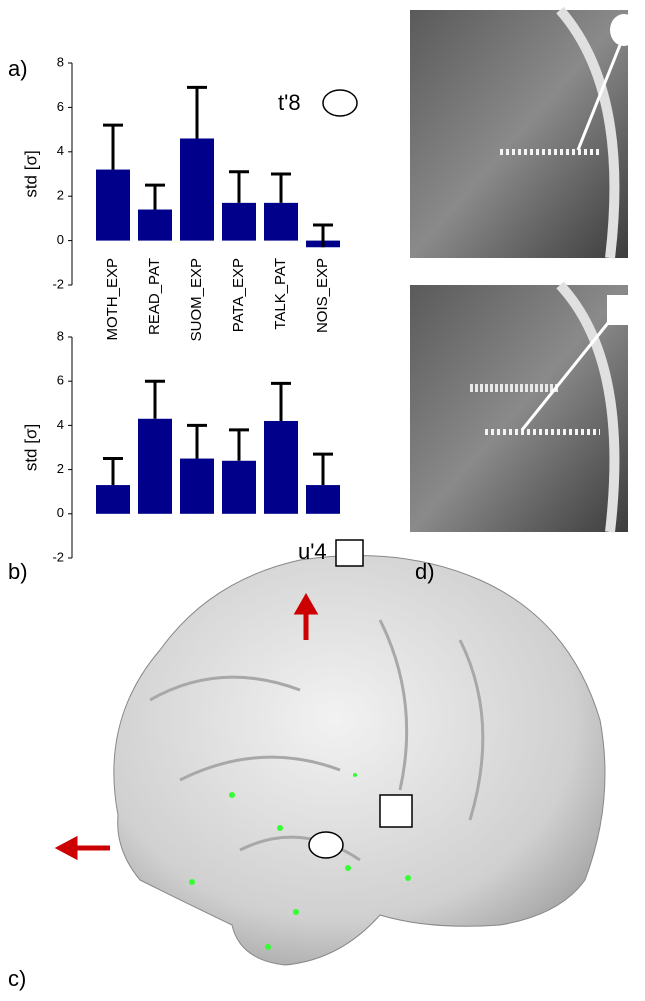 The width and height of the screenshot is (645, 1001). Describe the element at coordinates (340, 103) in the screenshot. I see `electrode-marker-circle` at that location.